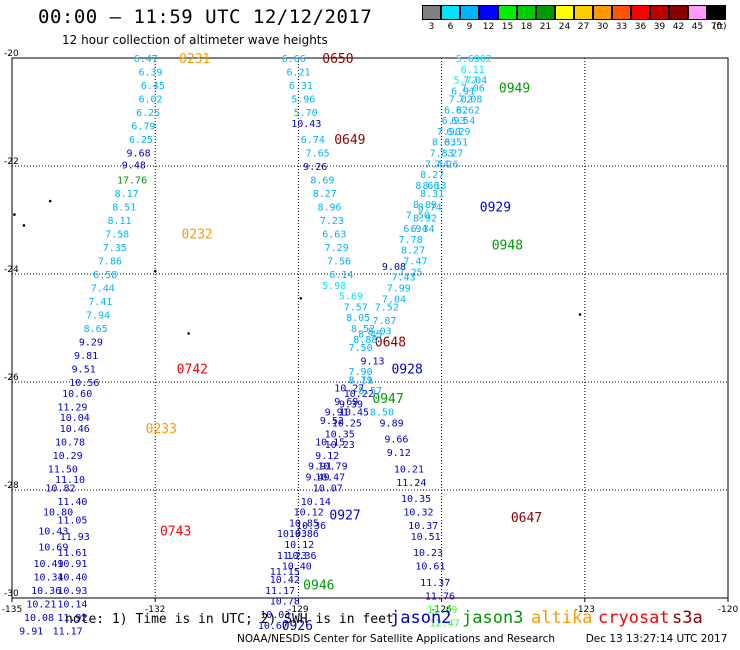 The image size is (740, 650). What do you see at coordinates (75, 418) in the screenshot?
I see `wave-height-value: 10.04` at bounding box center [75, 418].